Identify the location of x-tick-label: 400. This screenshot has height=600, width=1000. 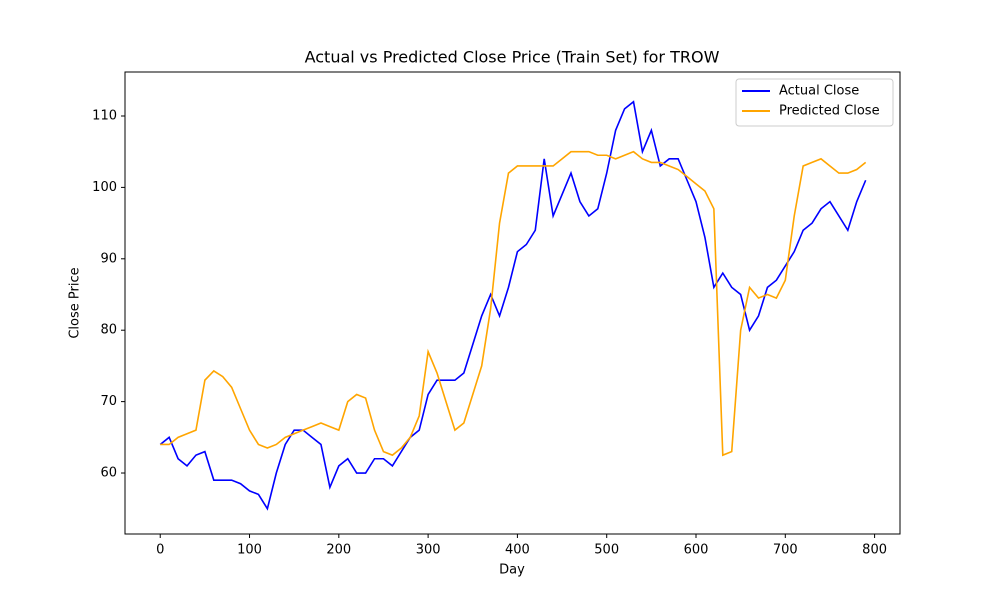
(517, 550).